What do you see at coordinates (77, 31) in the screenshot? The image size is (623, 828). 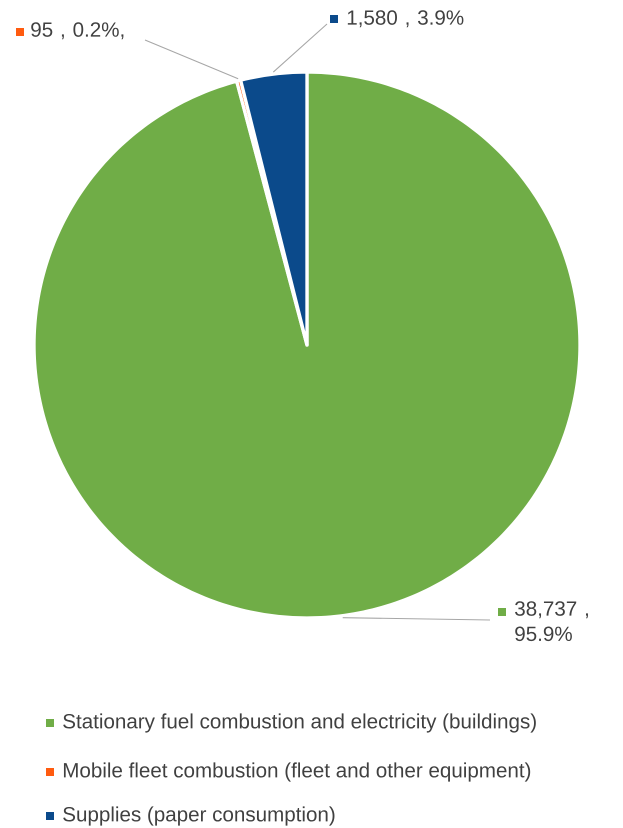 I see `data-label: 95 , 0.2%,` at bounding box center [77, 31].